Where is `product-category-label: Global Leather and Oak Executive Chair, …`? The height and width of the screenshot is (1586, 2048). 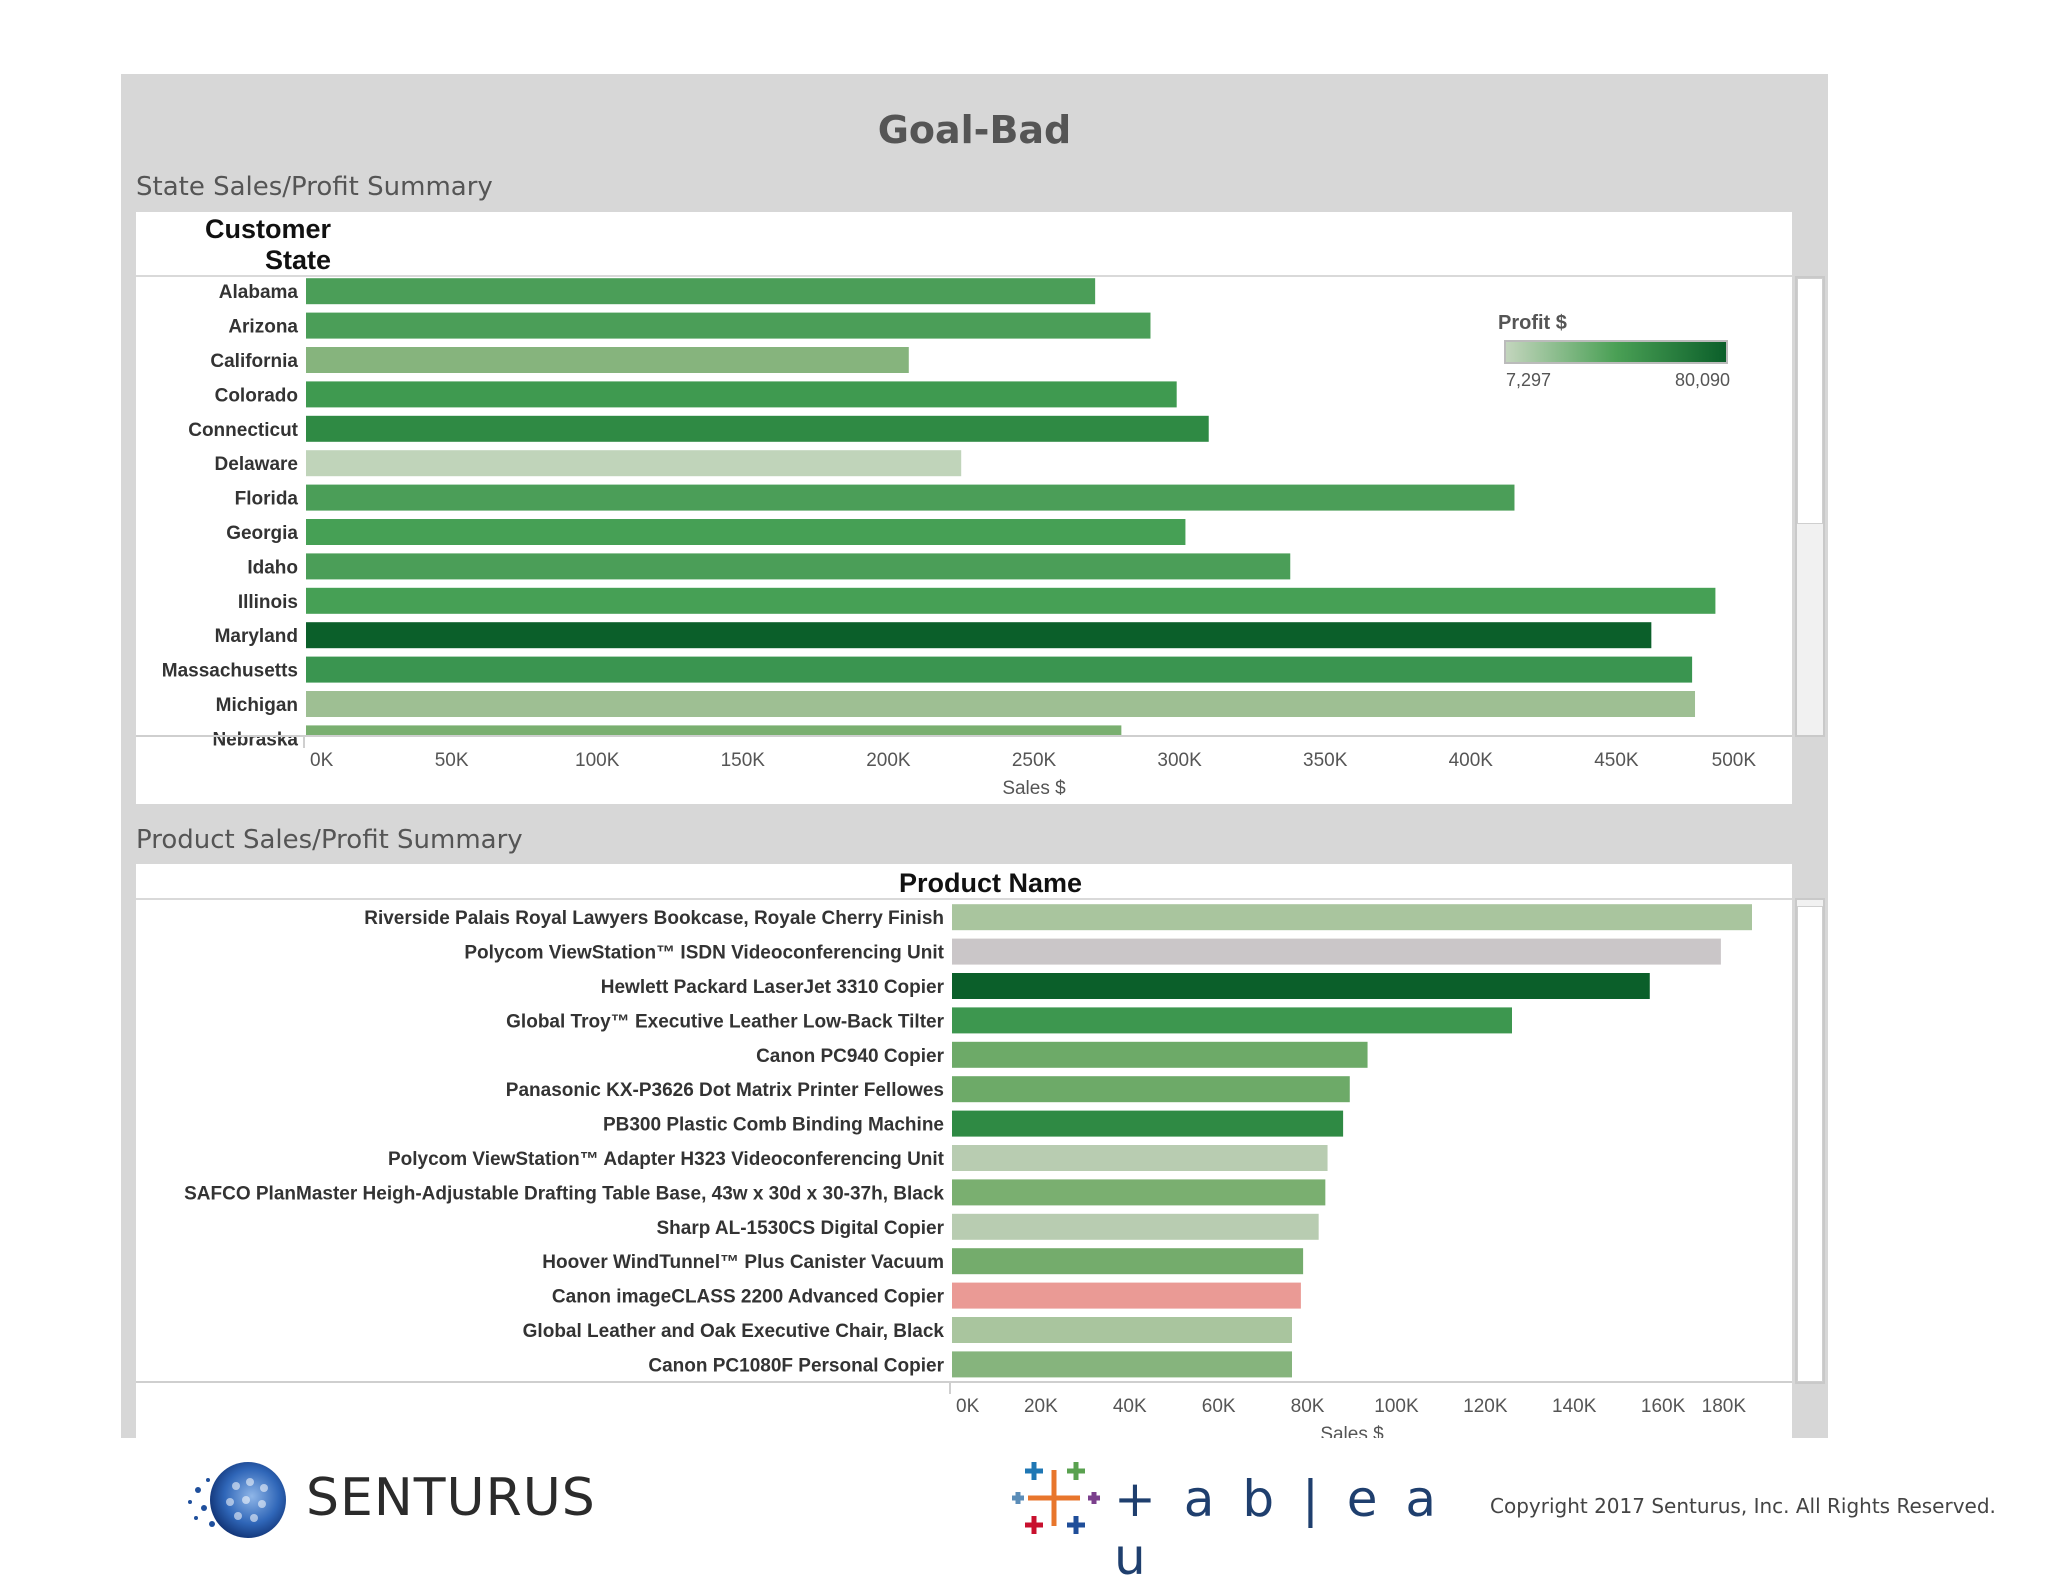 product-category-label: Global Leather and Oak Executive Chair, … is located at coordinates (734, 1331).